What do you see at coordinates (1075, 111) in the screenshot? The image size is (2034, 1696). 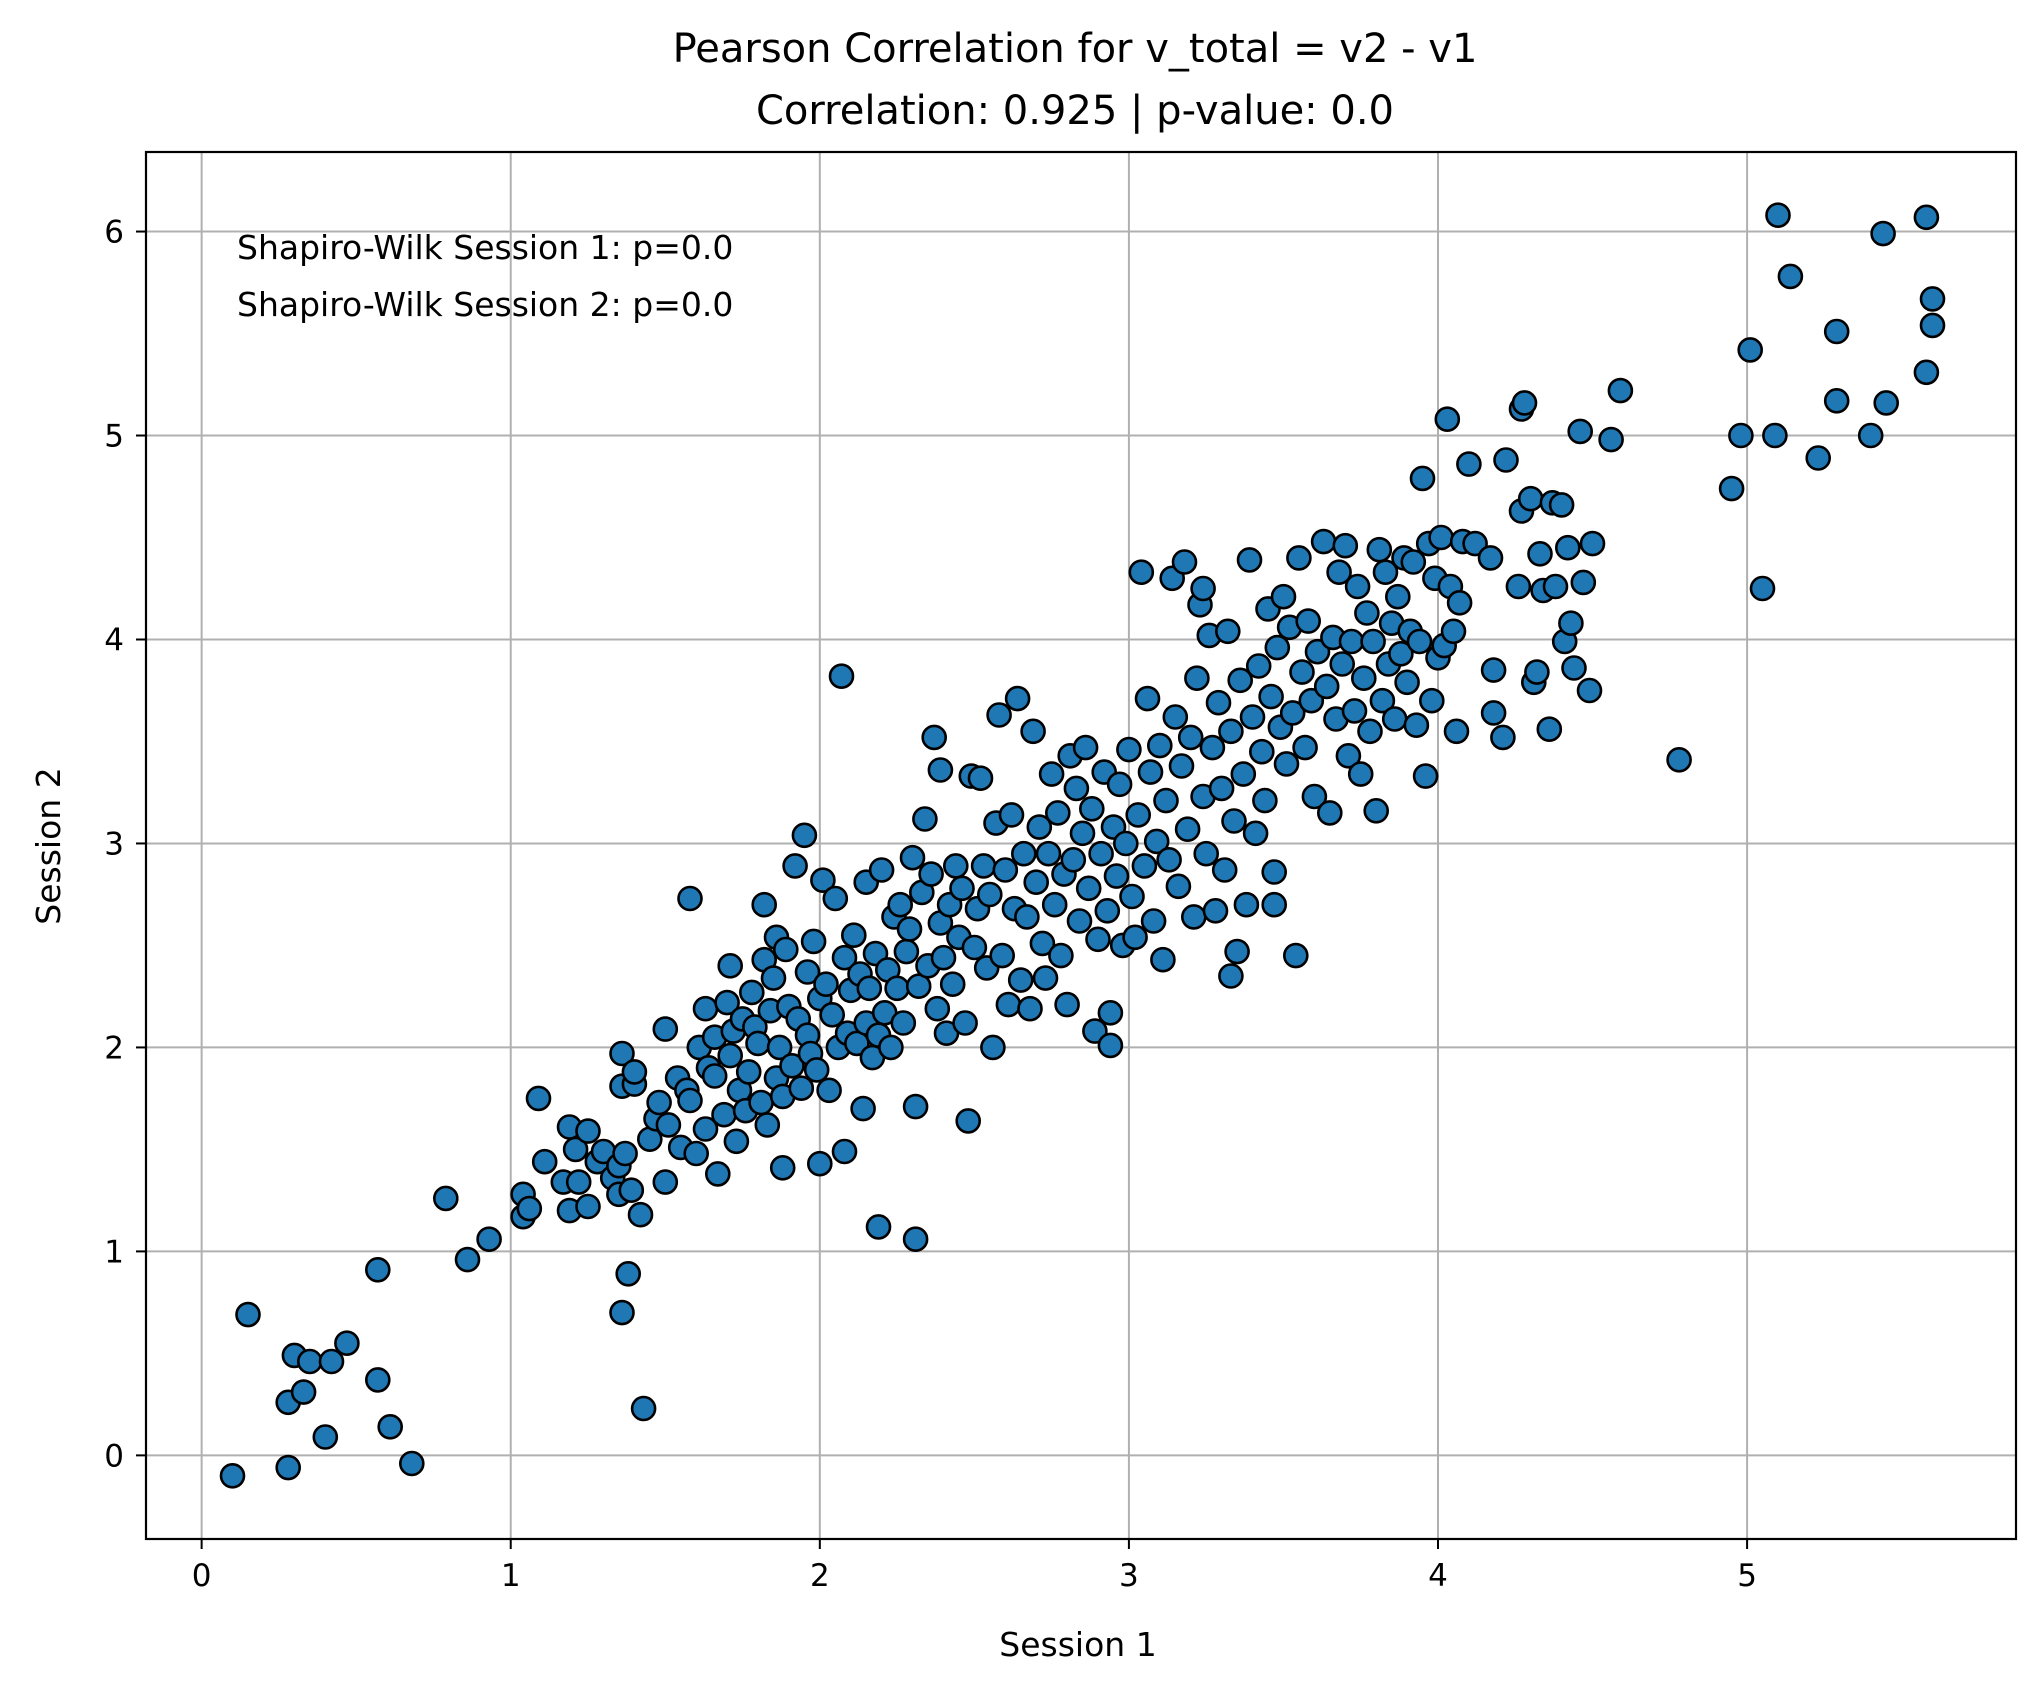 I see `chart-subtitle: Correlation: 0.925 | p-value: 0.0` at bounding box center [1075, 111].